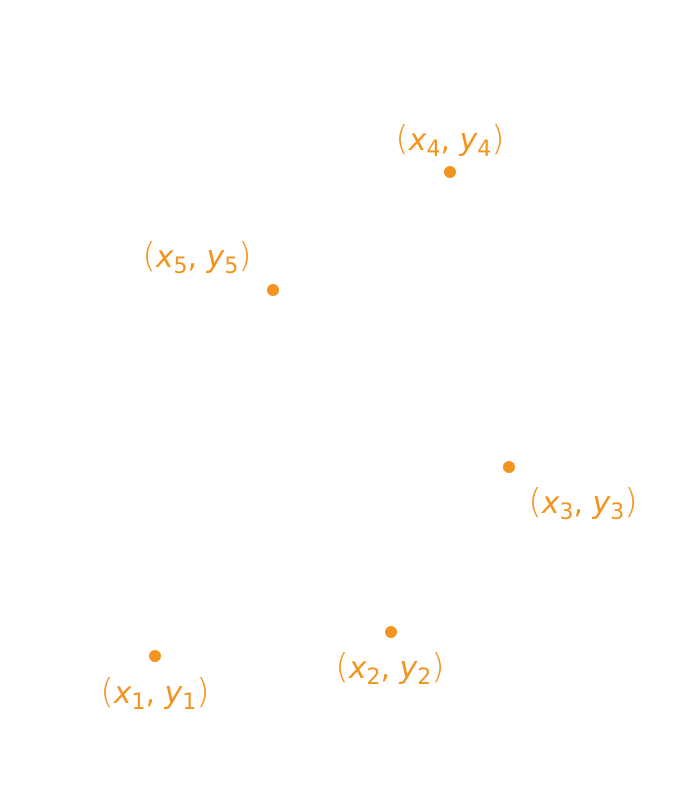  What do you see at coordinates (273, 290) in the screenshot?
I see `point-5-marker` at bounding box center [273, 290].